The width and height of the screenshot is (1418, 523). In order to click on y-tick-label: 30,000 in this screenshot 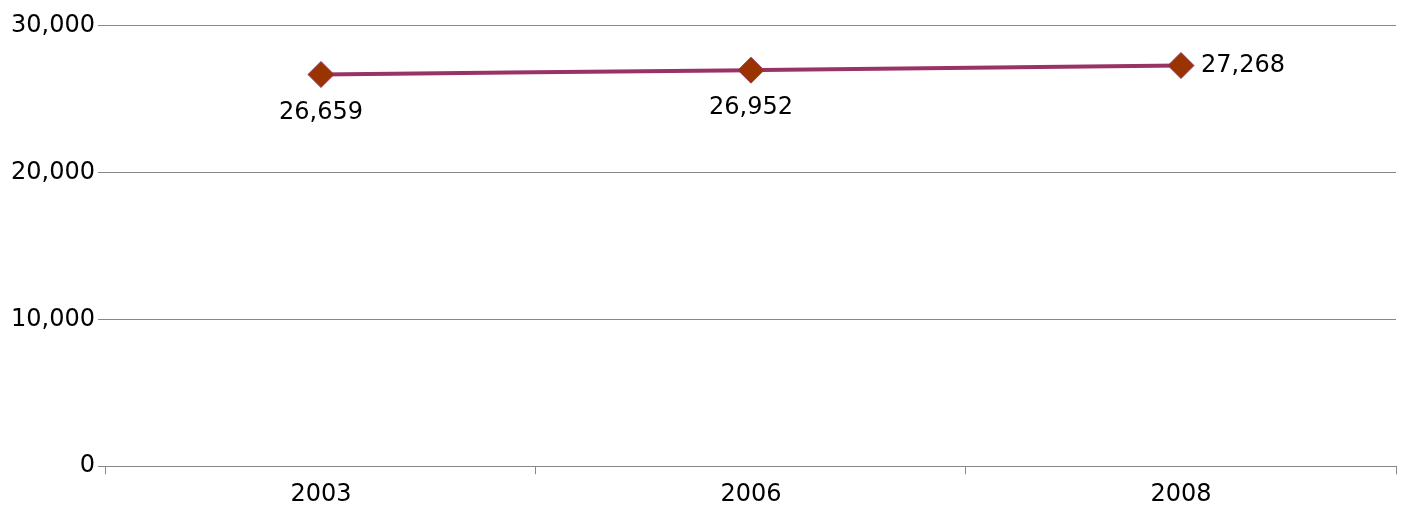, I will do `click(52, 23)`.